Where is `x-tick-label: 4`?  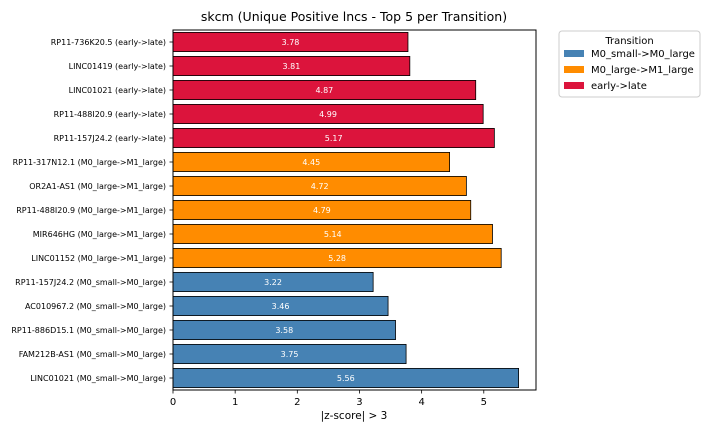
x-tick-label: 4 is located at coordinates (421, 402).